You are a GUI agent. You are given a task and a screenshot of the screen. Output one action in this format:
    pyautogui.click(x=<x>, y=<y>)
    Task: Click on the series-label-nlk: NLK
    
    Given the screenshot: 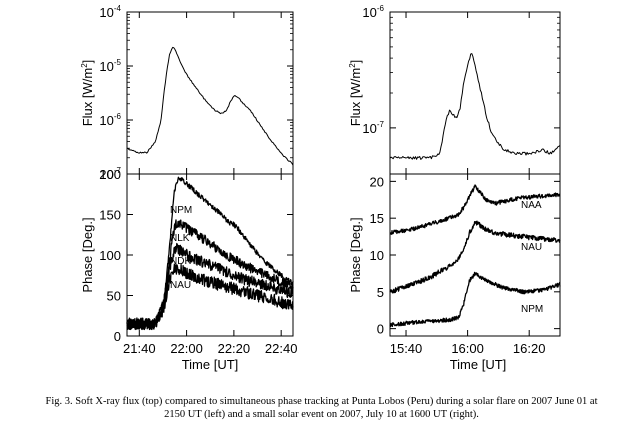 What is the action you would take?
    pyautogui.click(x=180, y=238)
    